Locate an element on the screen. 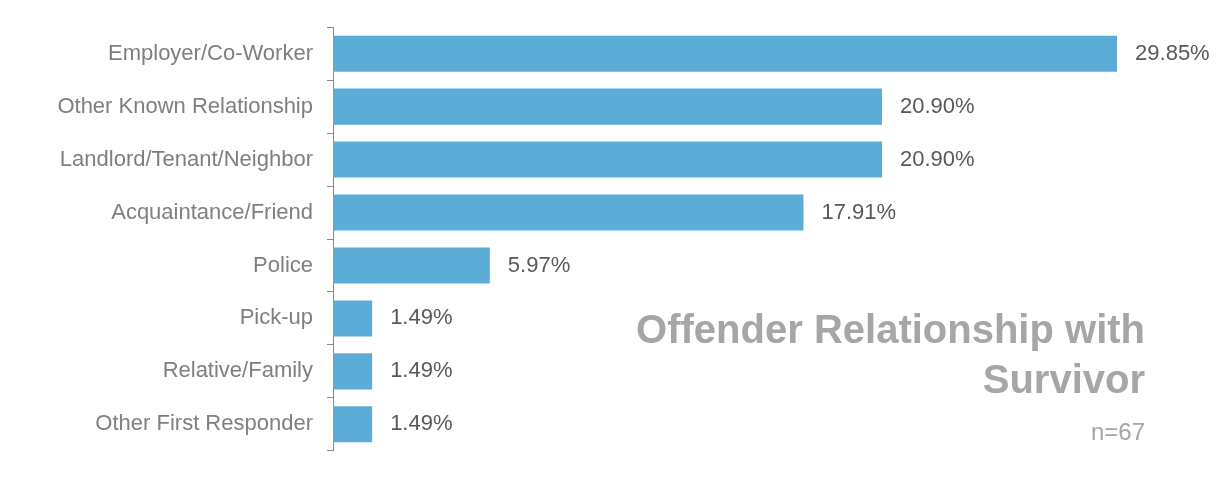 The image size is (1231, 478). y-tick-label: Pick-up is located at coordinates (276, 317).